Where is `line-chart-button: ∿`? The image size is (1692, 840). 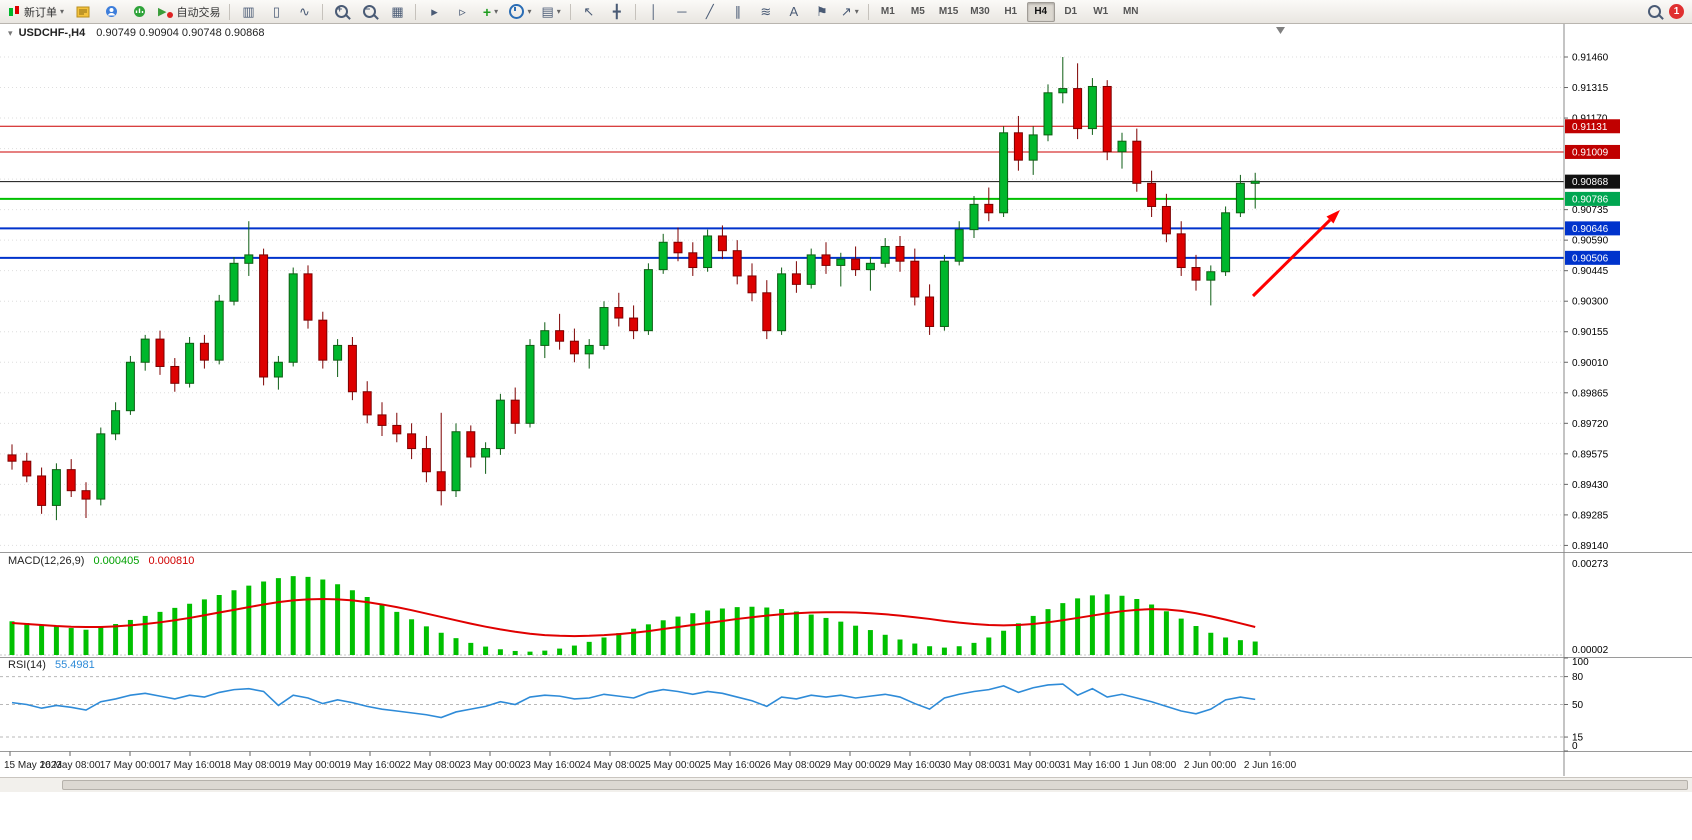
line-chart-button: ∿ is located at coordinates (304, 12).